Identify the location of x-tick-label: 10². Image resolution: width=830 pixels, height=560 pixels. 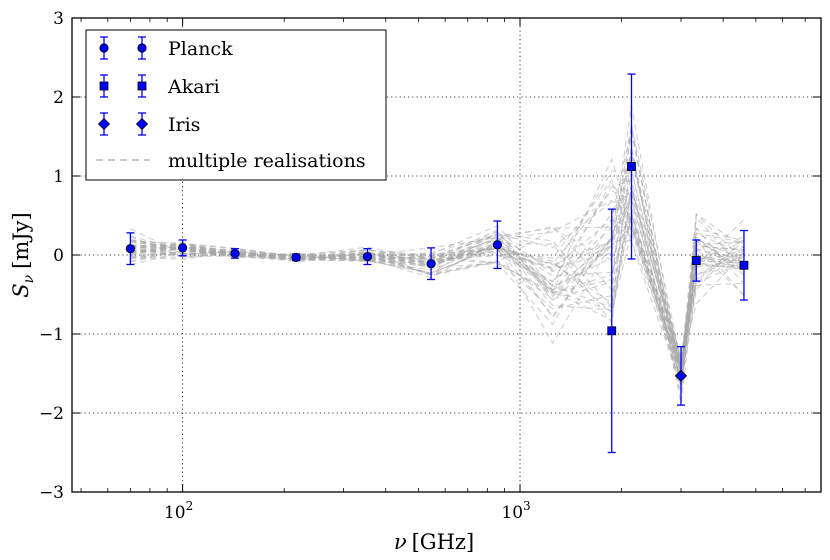
(178, 511).